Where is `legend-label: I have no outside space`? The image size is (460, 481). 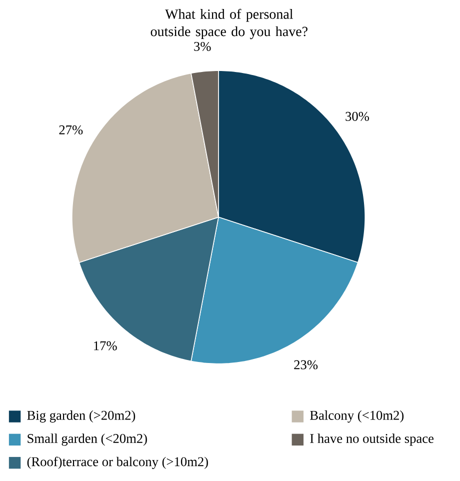
legend-label: I have no outside space is located at coordinates (372, 440).